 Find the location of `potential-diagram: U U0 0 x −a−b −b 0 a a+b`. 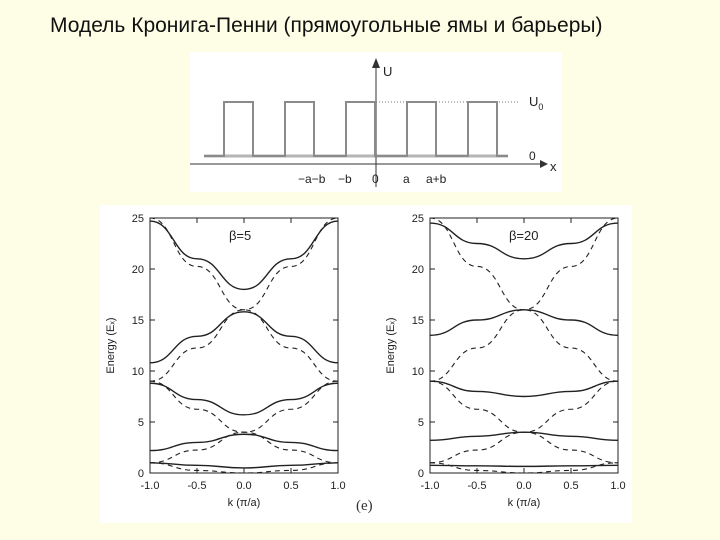

potential-diagram: U U0 0 x −a−b −b 0 a a+b is located at coordinates (376, 122).